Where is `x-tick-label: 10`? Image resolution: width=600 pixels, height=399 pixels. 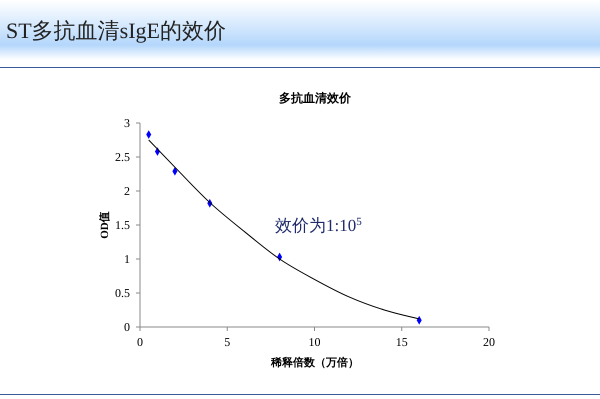 x-tick-label: 10 is located at coordinates (314, 342).